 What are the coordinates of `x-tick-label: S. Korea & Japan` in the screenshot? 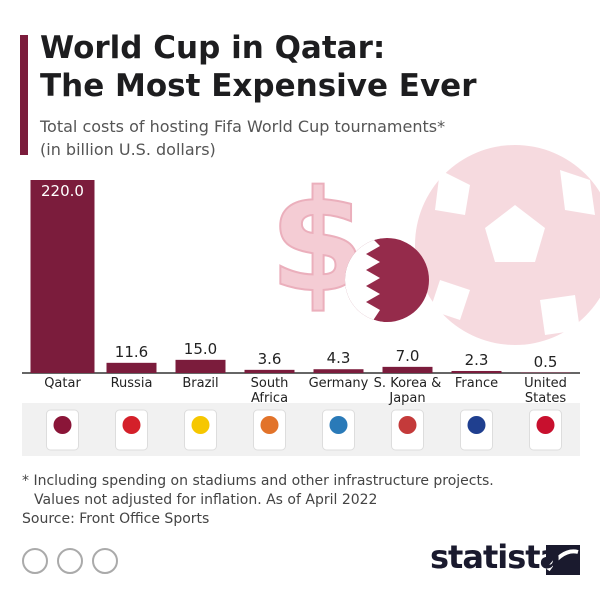 It's located at (407, 391).